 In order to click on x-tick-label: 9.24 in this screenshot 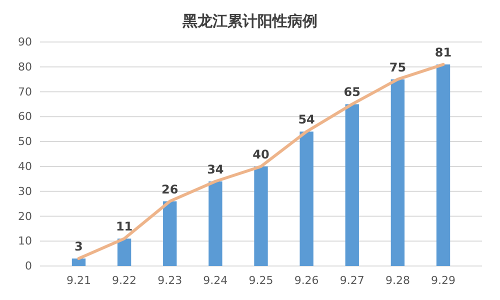, I will do `click(215, 280)`.